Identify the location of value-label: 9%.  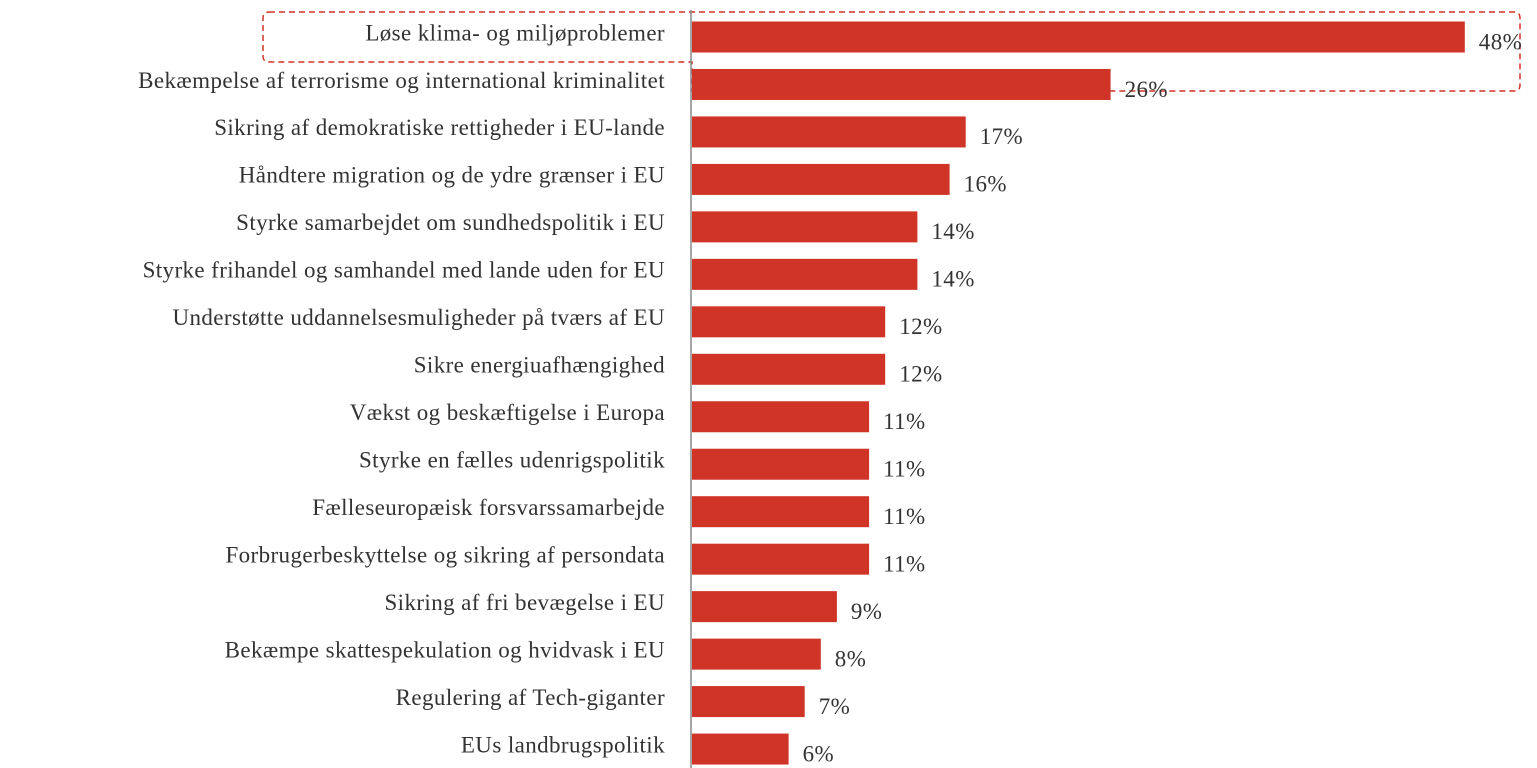
(866, 611).